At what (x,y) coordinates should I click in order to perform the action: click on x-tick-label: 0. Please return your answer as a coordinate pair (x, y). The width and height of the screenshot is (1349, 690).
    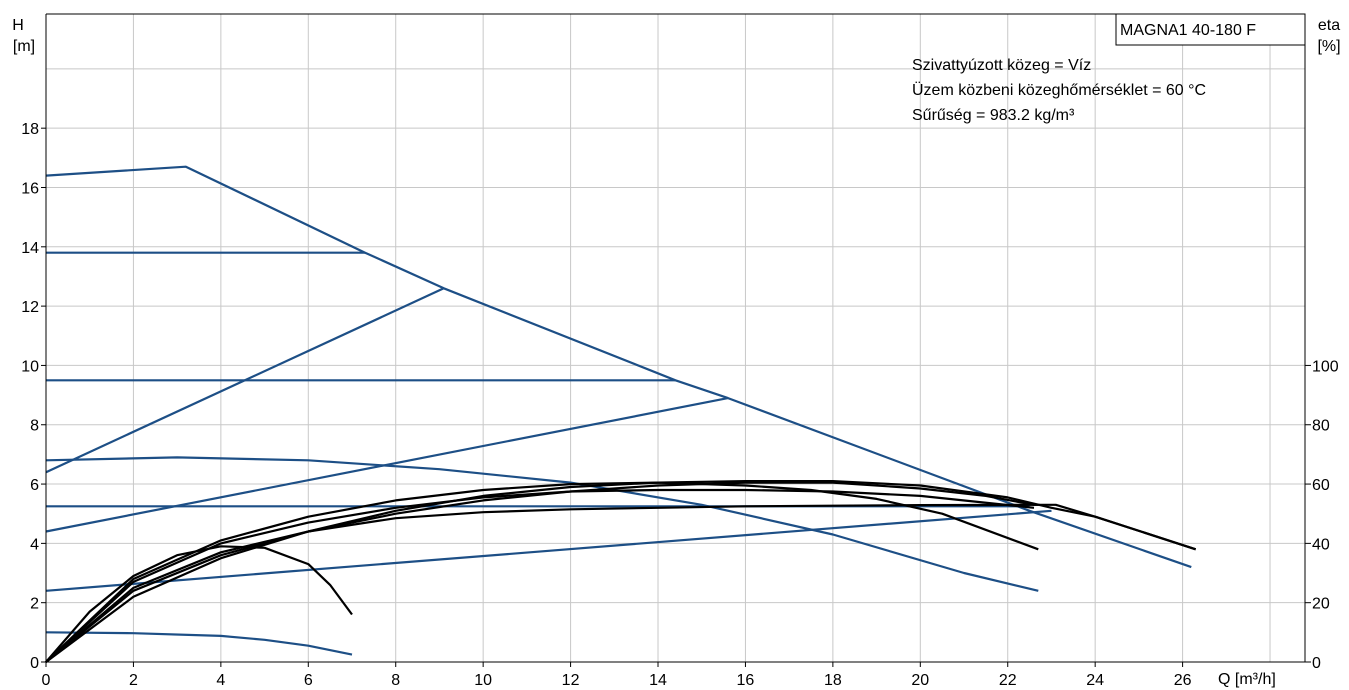
    Looking at the image, I should click on (46, 680).